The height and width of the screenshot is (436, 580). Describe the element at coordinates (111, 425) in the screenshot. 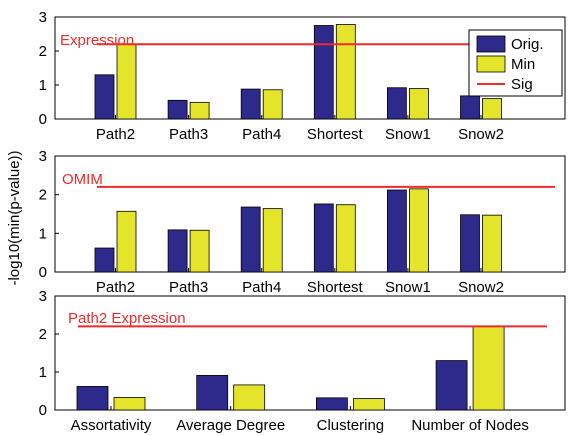

I see `x-tick-label: Assortativity` at that location.